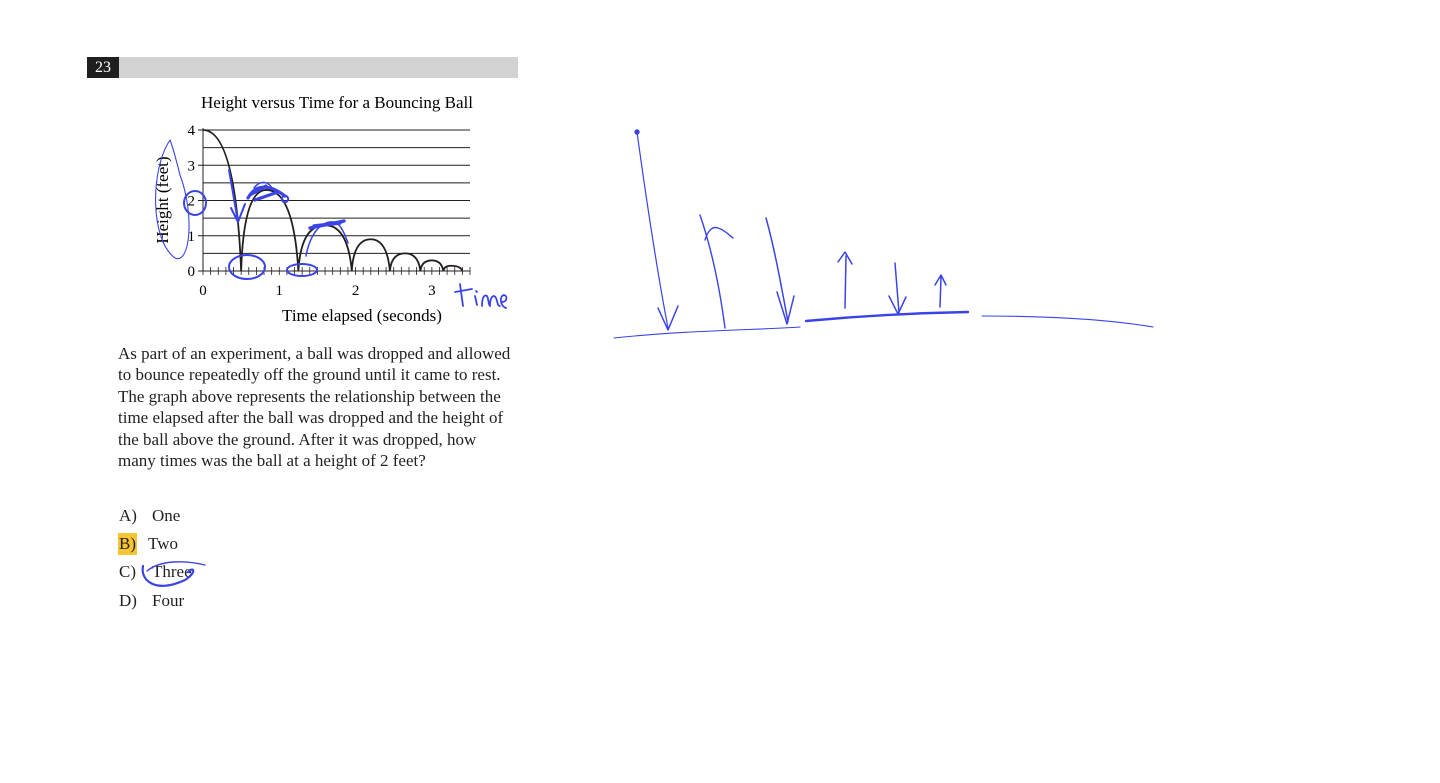 This screenshot has width=1440, height=783. I want to click on y-tick-label: 4, so click(192, 131).